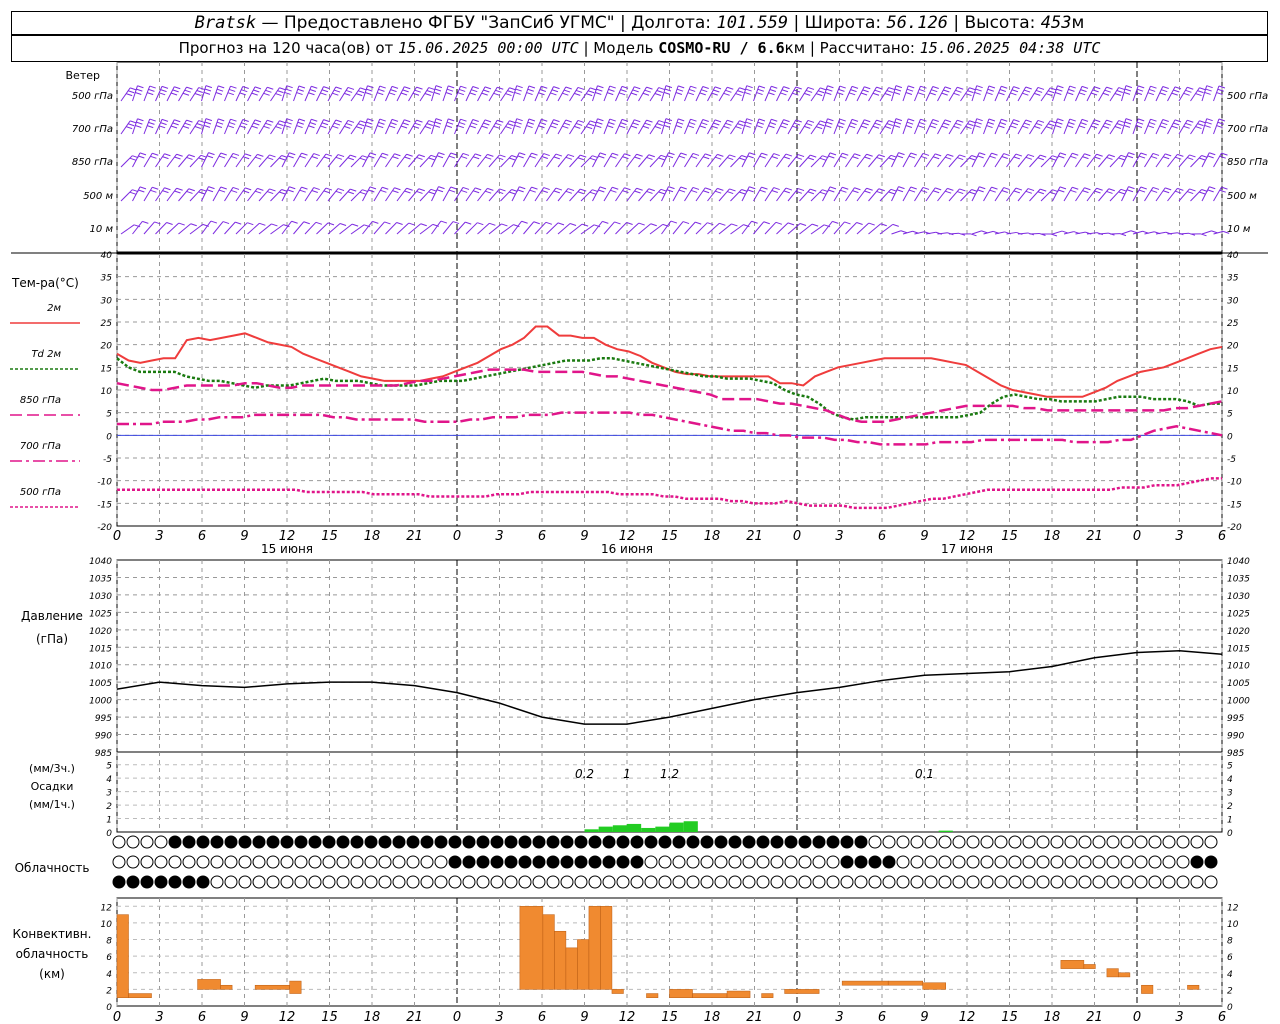  I want to click on temp-x-tick: 21, so click(414, 536).